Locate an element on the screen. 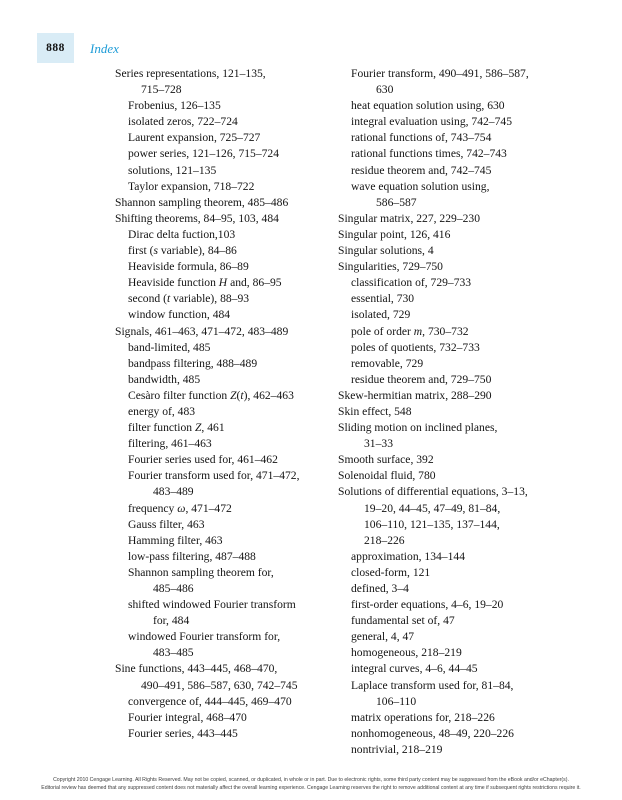 The height and width of the screenshot is (800, 622). index-entry: 483–485 is located at coordinates (173, 653).